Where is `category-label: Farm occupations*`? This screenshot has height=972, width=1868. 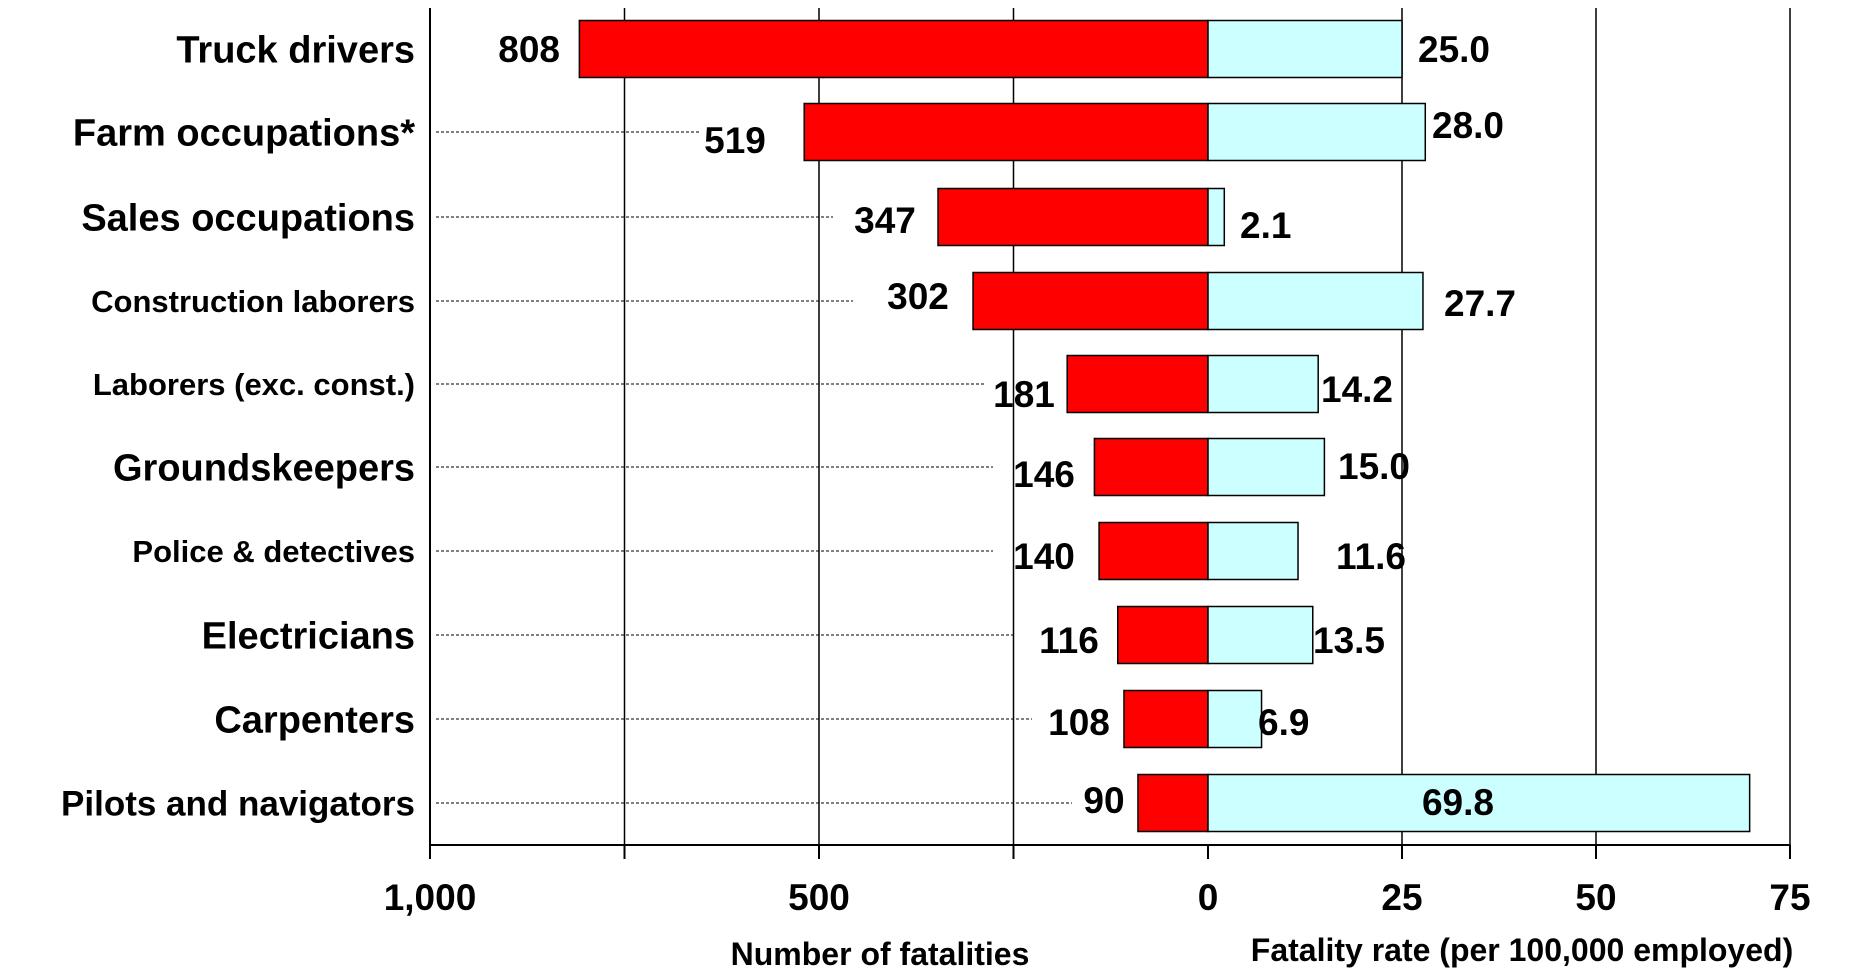 category-label: Farm occupations* is located at coordinates (244, 134).